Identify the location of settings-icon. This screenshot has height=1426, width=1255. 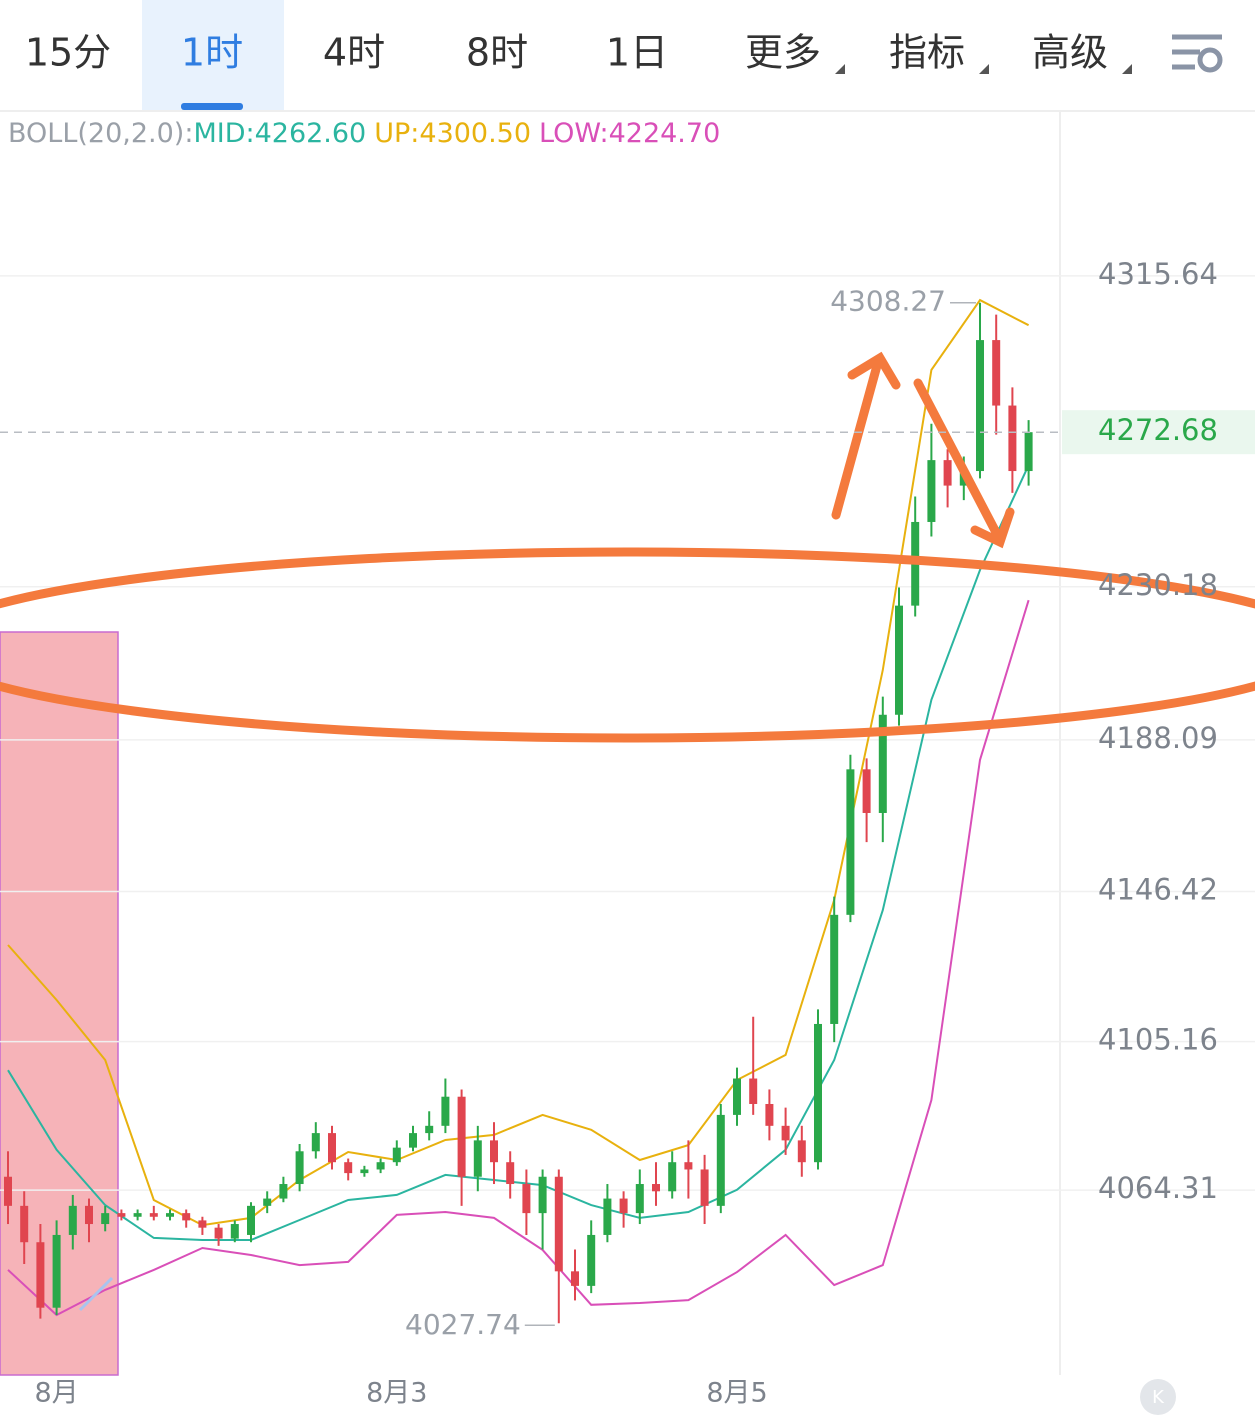
(1197, 53).